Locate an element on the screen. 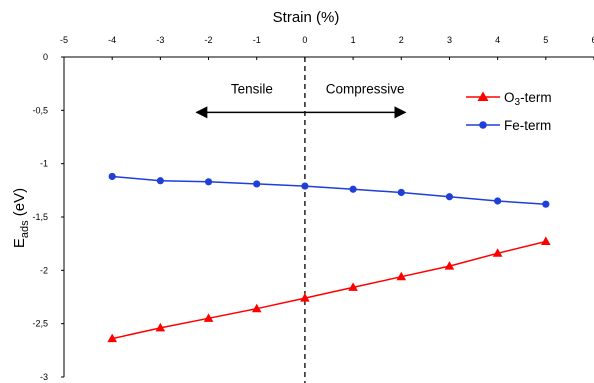  series-fe-term is located at coordinates (329, 190).